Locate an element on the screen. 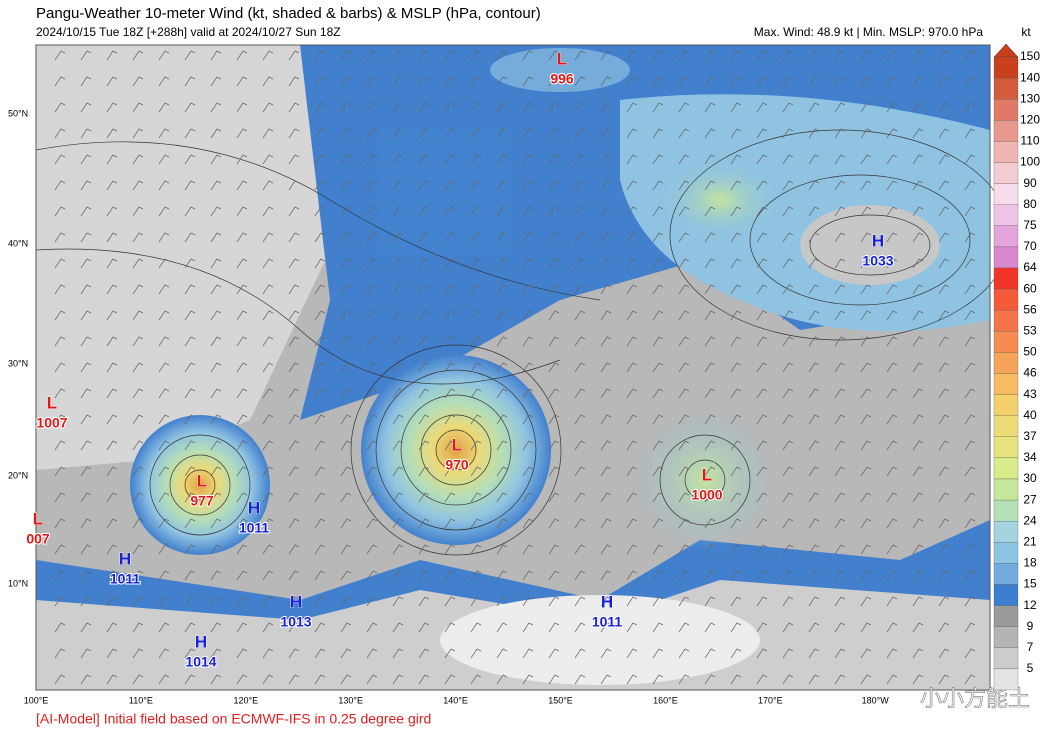 The height and width of the screenshot is (741, 1046). system-letter: H is located at coordinates (607, 601).